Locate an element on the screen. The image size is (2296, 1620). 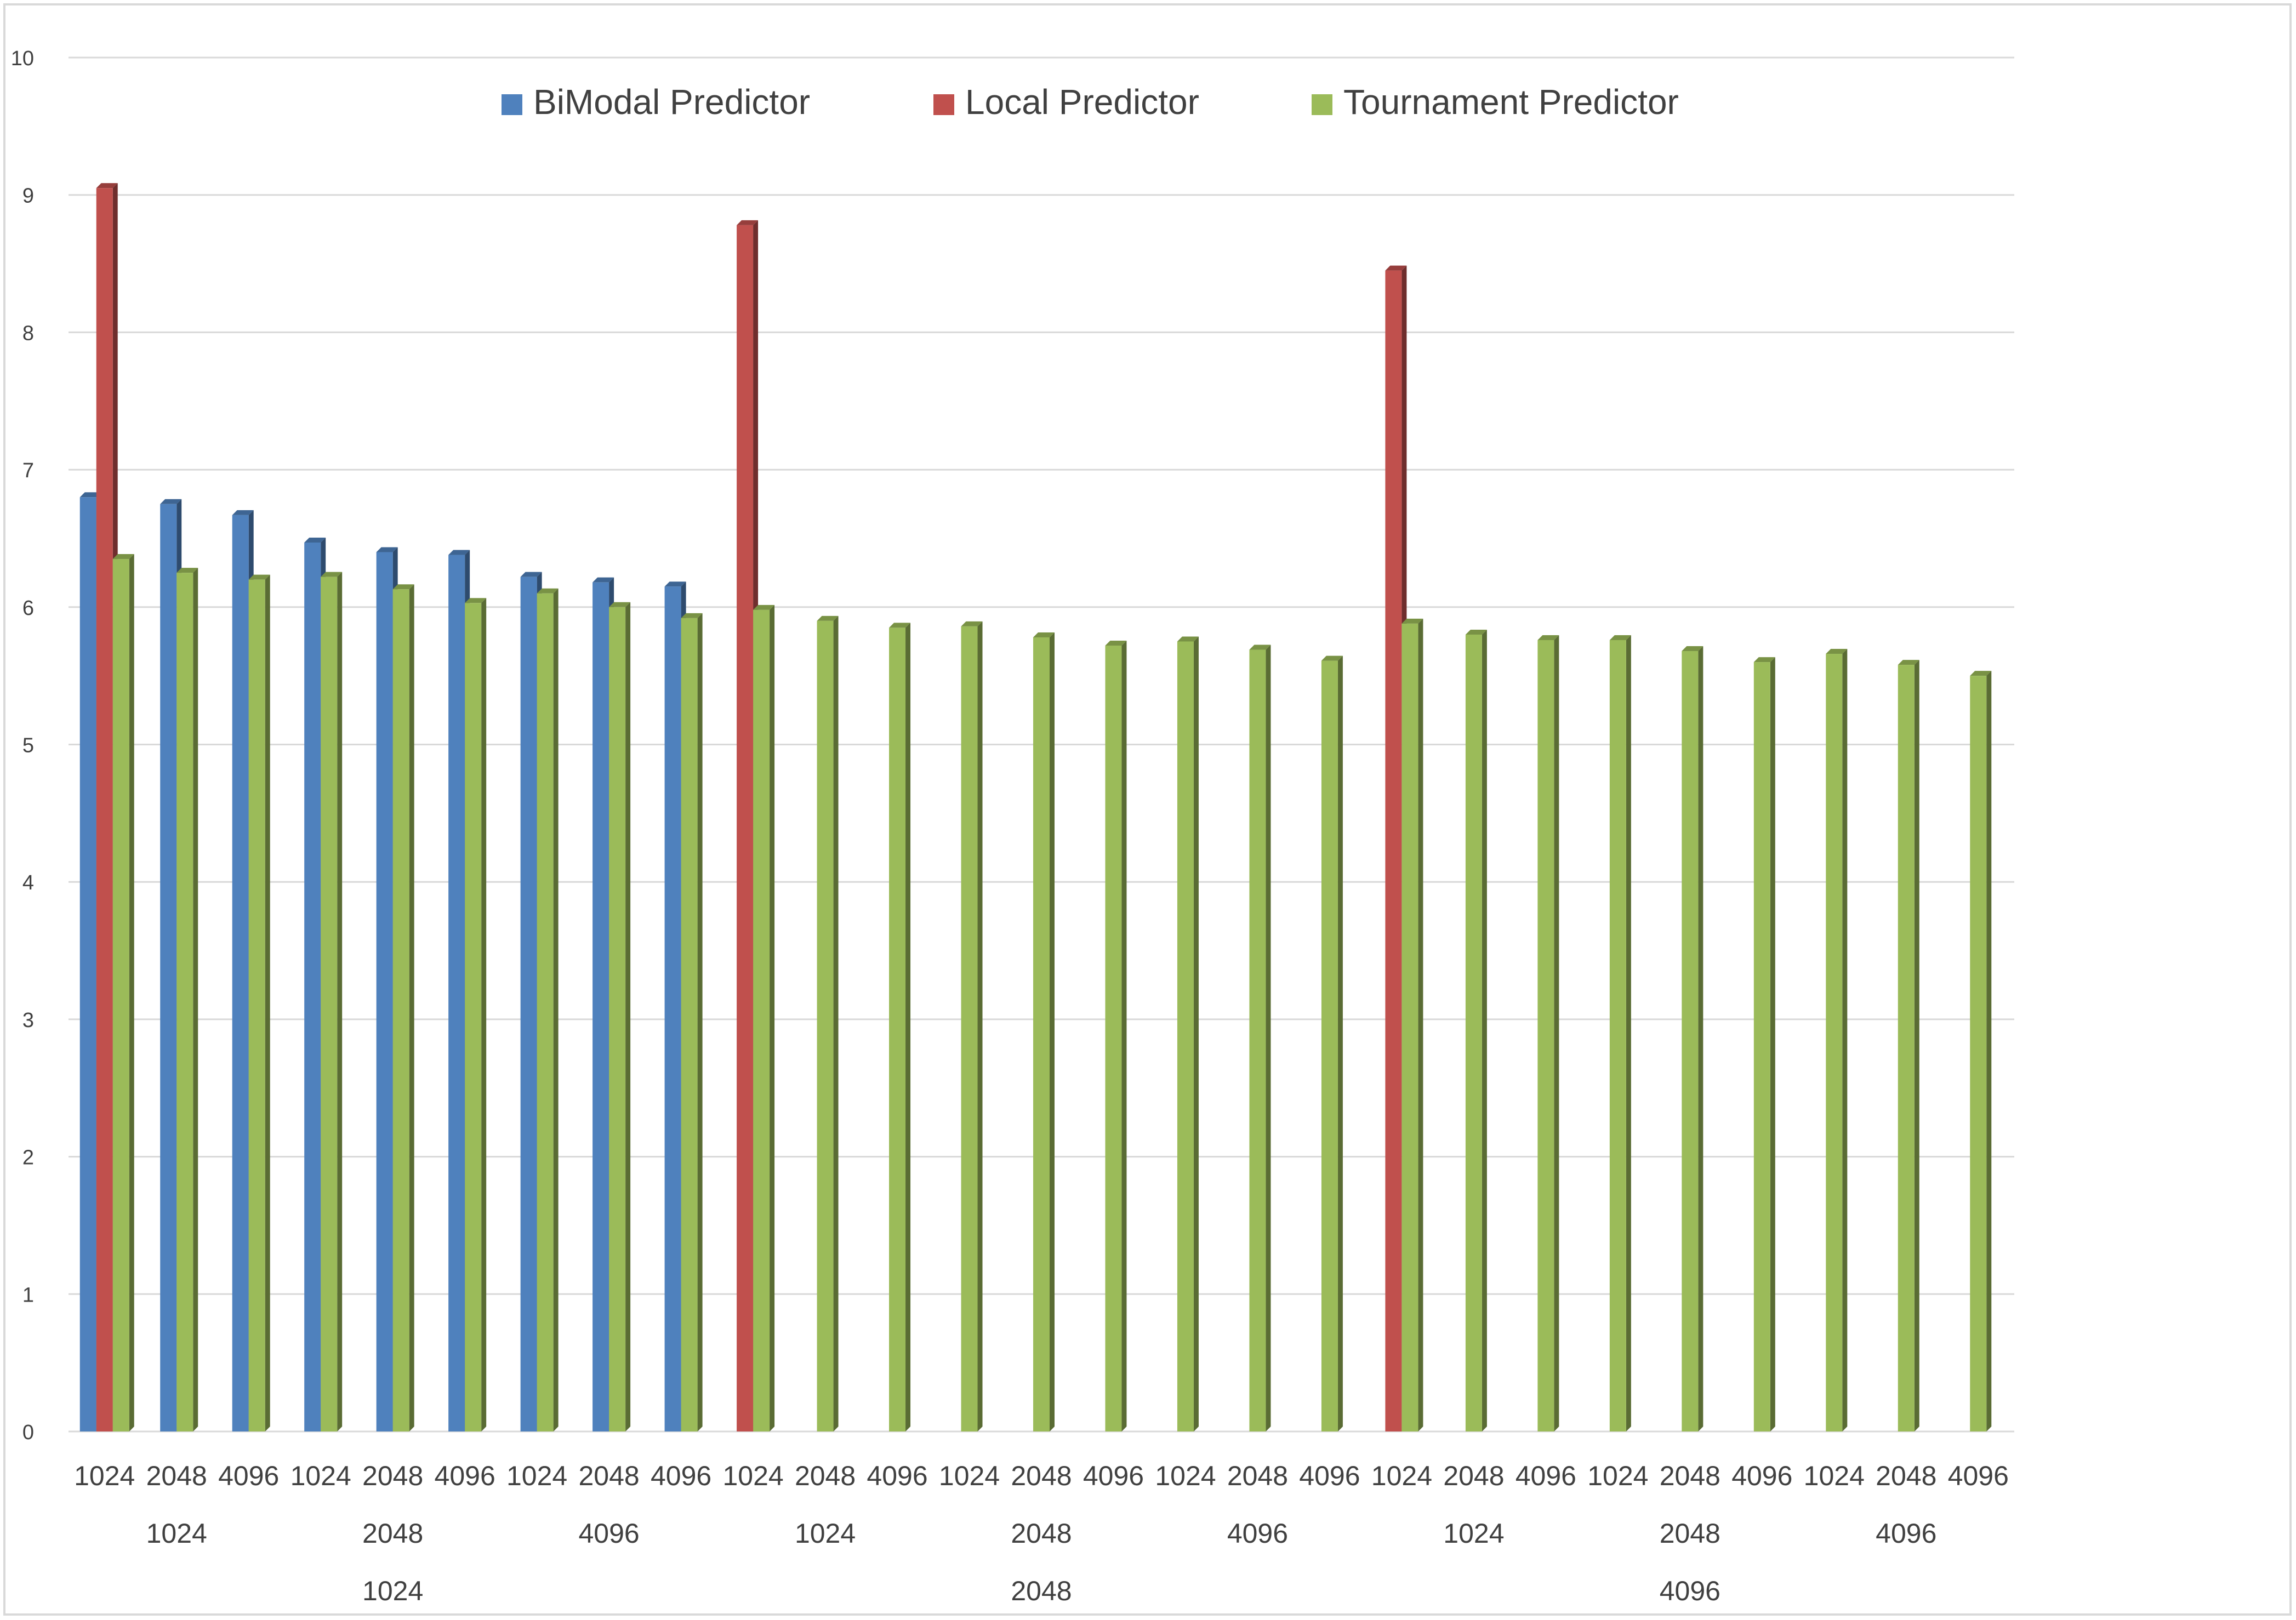
legend-item: BiModal Predictor is located at coordinates (656, 102).